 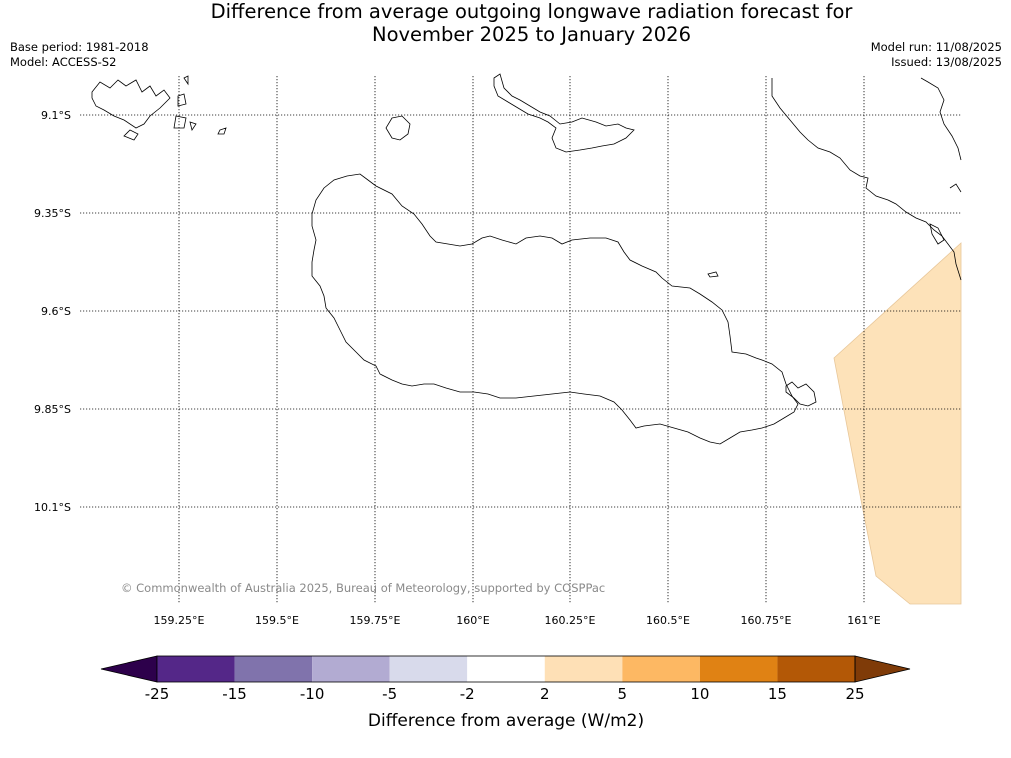 What do you see at coordinates (179, 620) in the screenshot?
I see `longitude-label: 159.25°E` at bounding box center [179, 620].